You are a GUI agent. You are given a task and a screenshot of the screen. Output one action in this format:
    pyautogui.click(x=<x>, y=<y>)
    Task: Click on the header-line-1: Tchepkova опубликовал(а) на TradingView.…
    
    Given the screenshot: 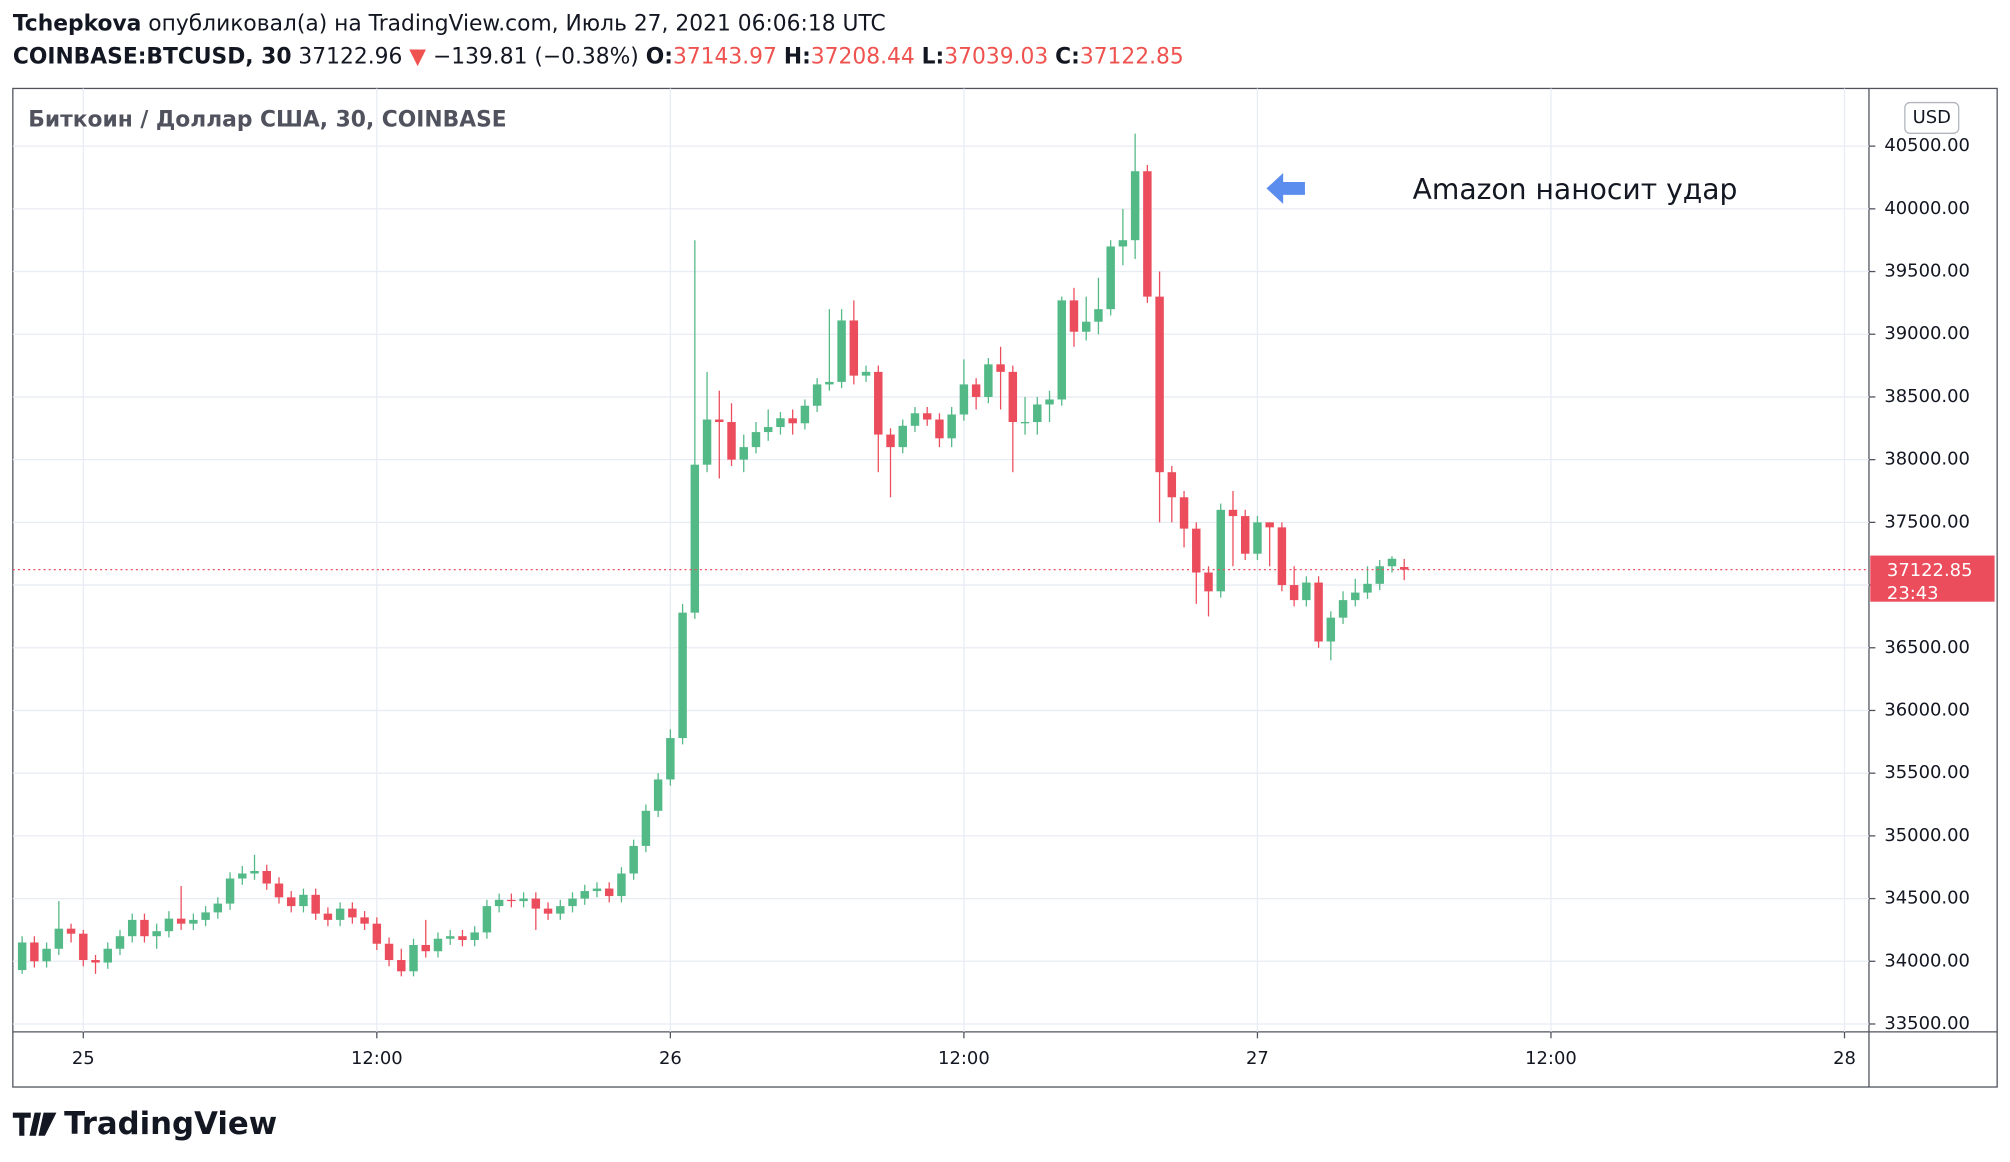 What is the action you would take?
    pyautogui.click(x=449, y=23)
    